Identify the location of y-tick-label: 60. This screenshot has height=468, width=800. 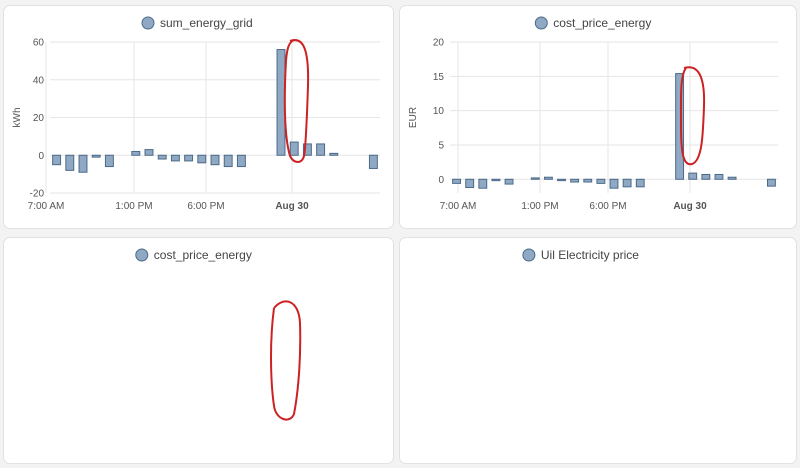
(39, 43).